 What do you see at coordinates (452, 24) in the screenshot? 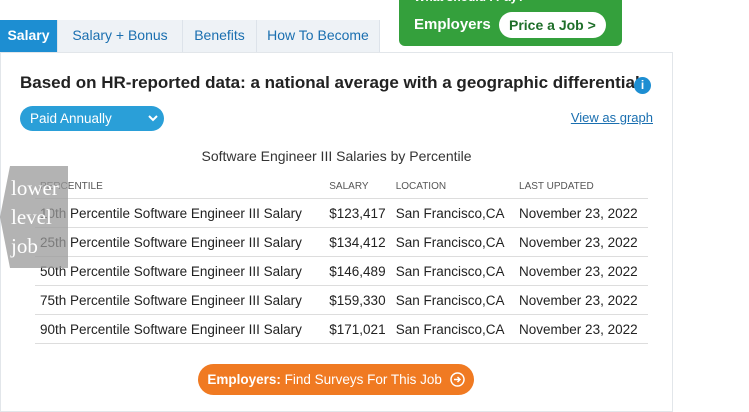
I see `promo-label: Employers` at bounding box center [452, 24].